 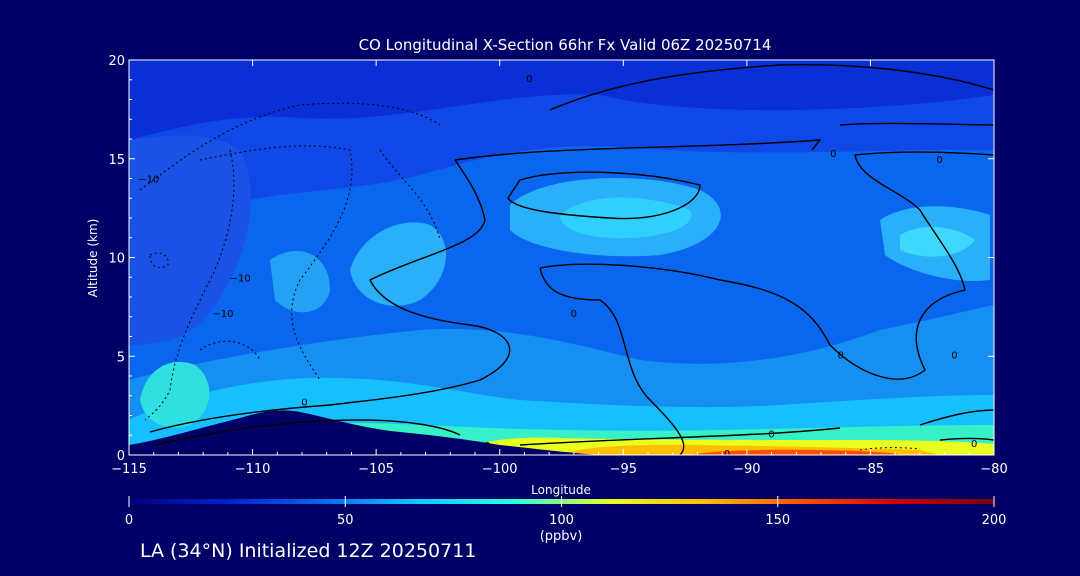 I want to click on field-west-region, so click(x=190, y=240).